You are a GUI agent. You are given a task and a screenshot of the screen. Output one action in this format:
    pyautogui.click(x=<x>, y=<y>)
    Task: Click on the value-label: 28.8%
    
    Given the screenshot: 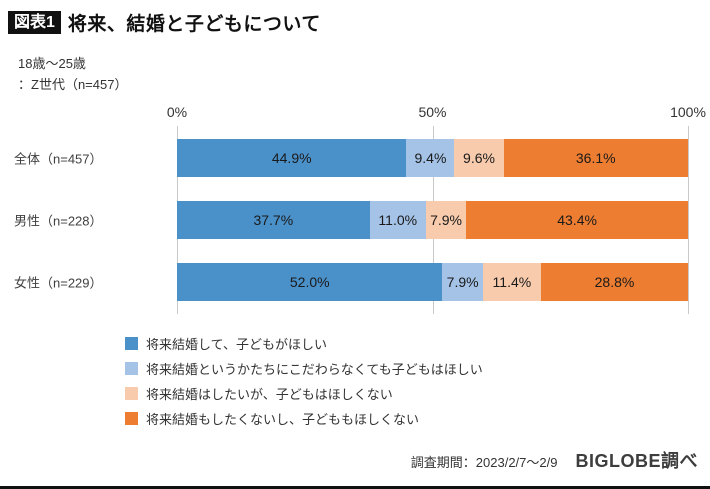 What is the action you would take?
    pyautogui.click(x=614, y=281)
    